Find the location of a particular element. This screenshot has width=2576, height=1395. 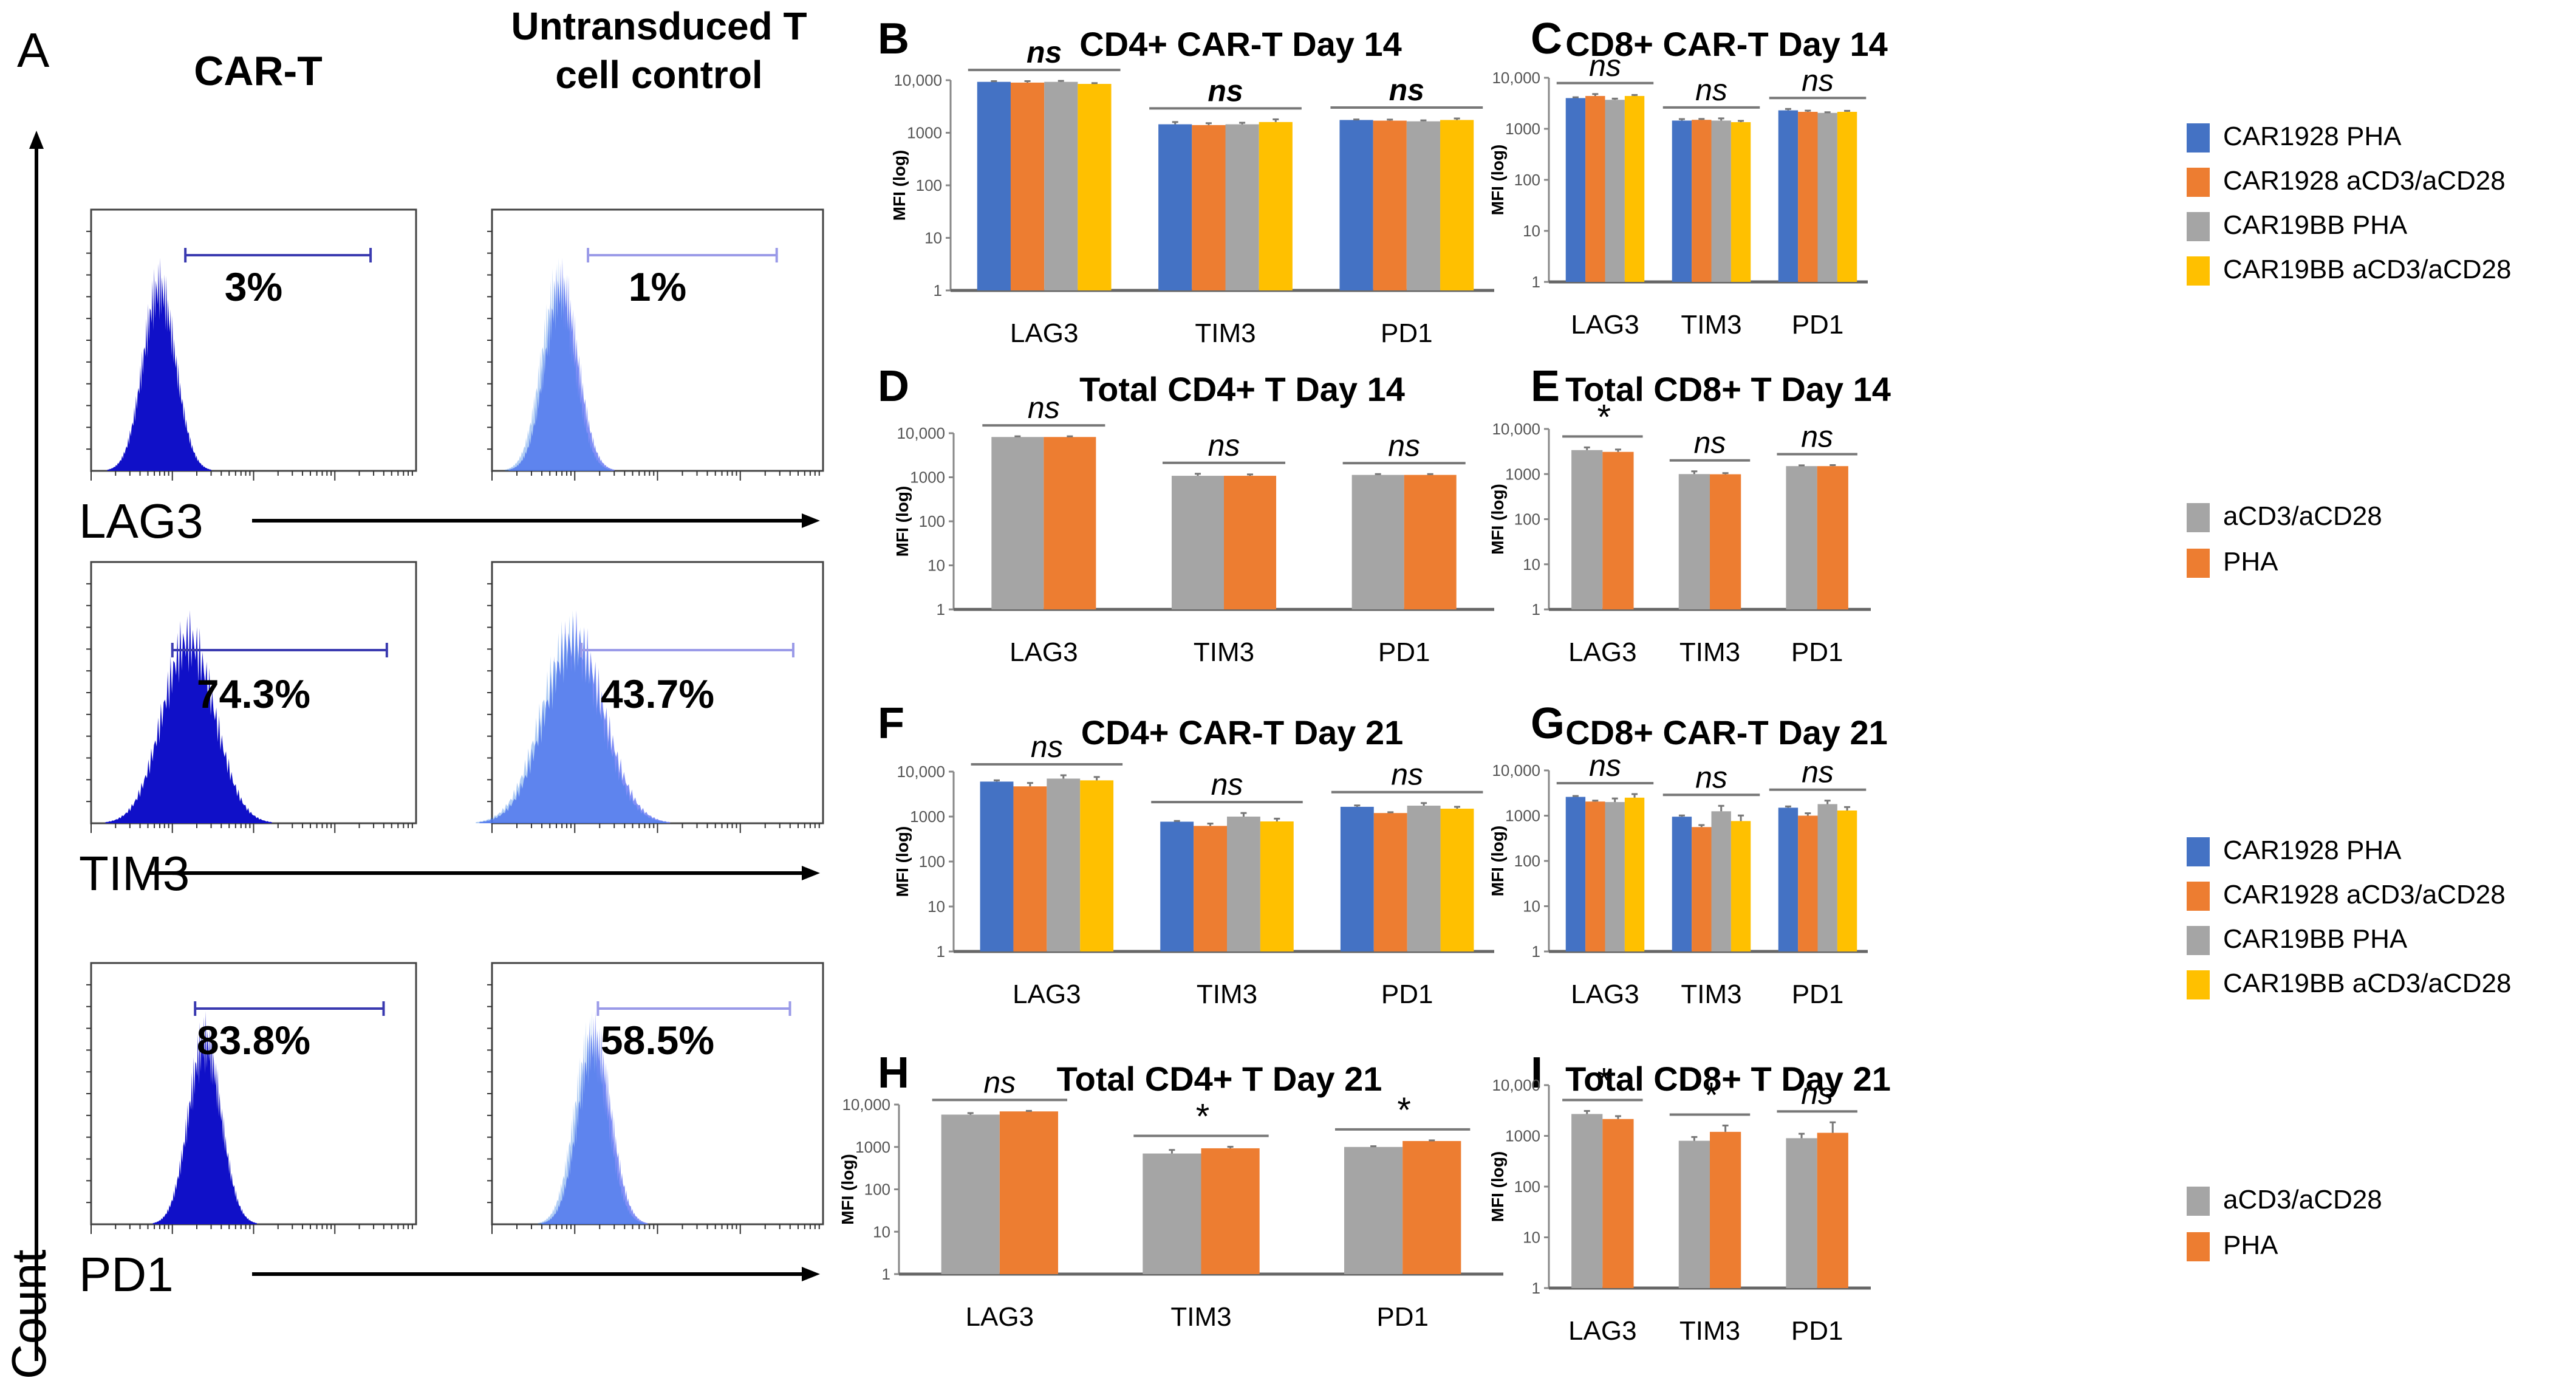

chart-title: Total CD4+ T Day 14 is located at coordinates (1242, 389).